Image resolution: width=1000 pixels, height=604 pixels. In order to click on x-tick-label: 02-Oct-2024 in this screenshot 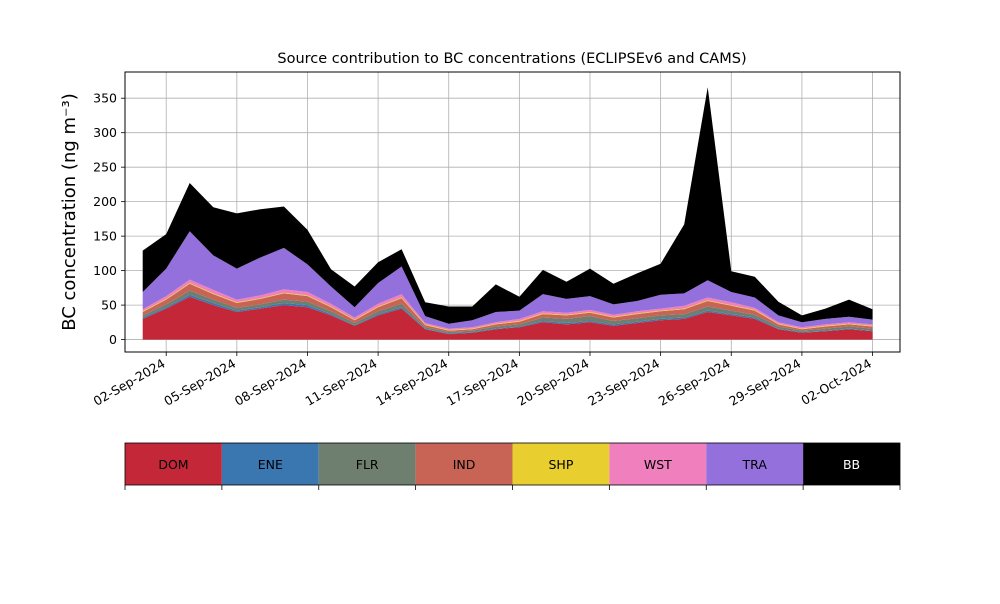, I will do `click(836, 382)`.